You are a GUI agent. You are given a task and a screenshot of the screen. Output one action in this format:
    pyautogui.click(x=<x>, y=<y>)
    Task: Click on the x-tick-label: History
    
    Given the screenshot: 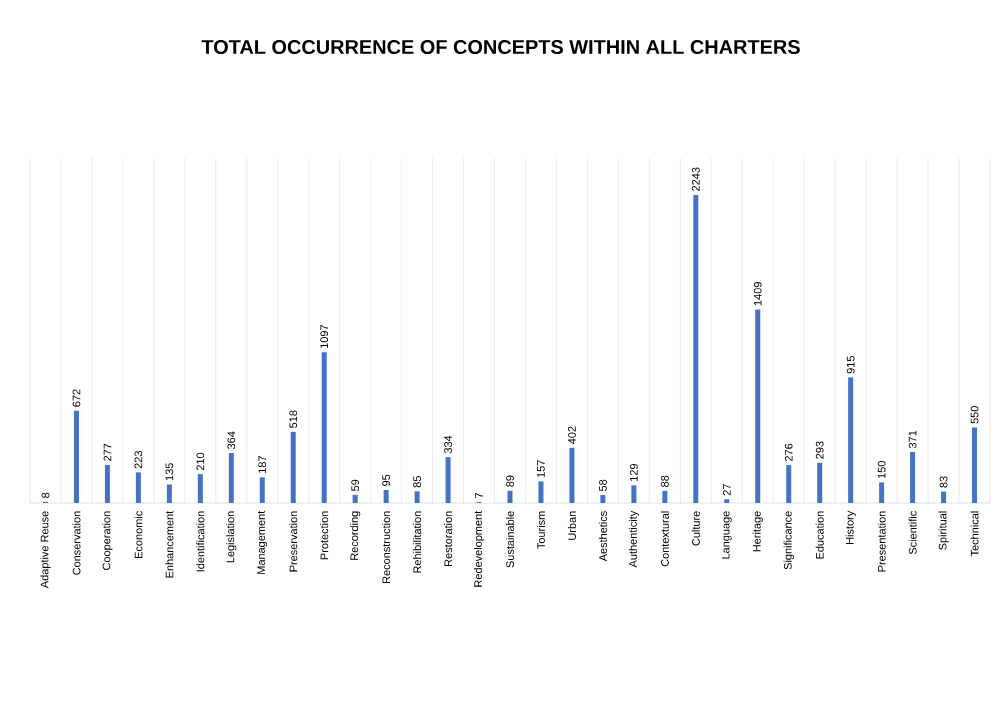 What is the action you would take?
    pyautogui.click(x=850, y=527)
    